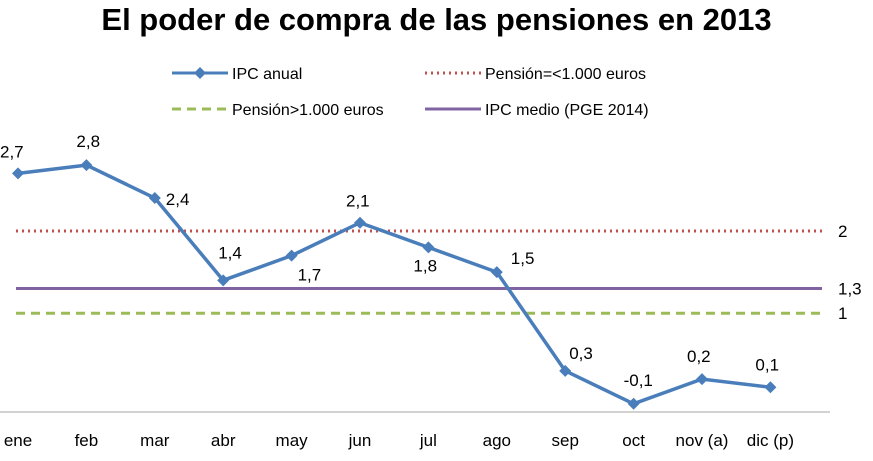  Describe the element at coordinates (12, 151) in the screenshot. I see `data-label: 2,7` at that location.